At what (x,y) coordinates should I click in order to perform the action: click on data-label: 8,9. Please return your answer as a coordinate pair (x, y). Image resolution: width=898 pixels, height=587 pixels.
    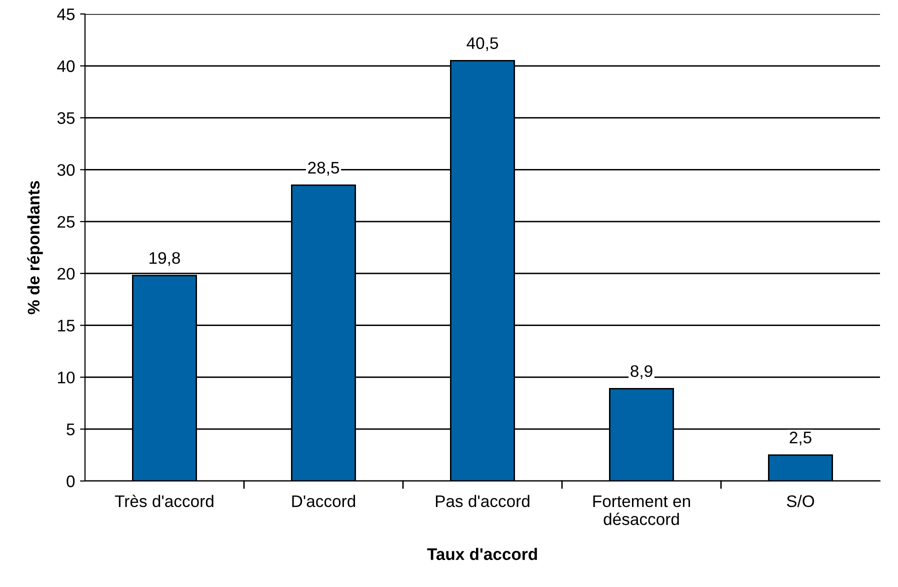
    Looking at the image, I should click on (641, 372).